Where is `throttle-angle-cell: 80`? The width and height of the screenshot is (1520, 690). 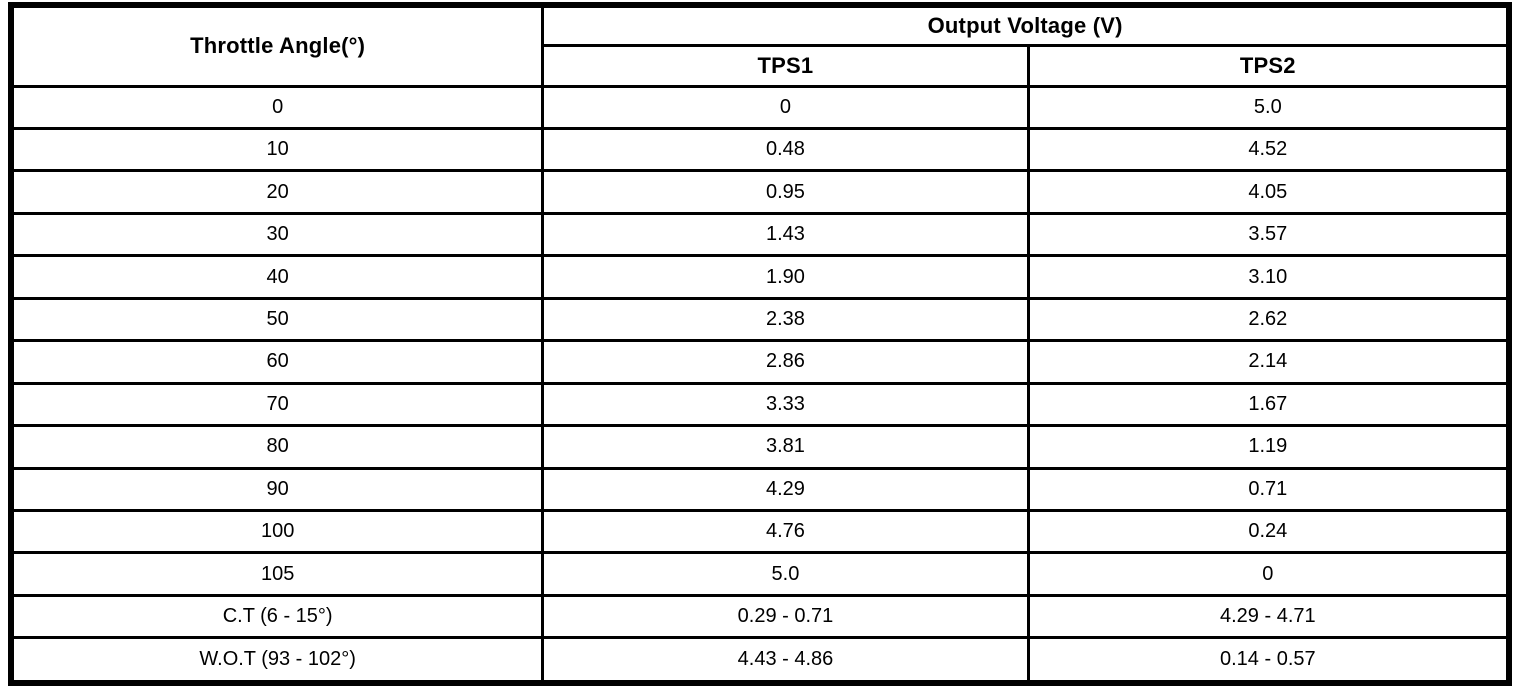
throttle-angle-cell: 80 is located at coordinates (277, 447).